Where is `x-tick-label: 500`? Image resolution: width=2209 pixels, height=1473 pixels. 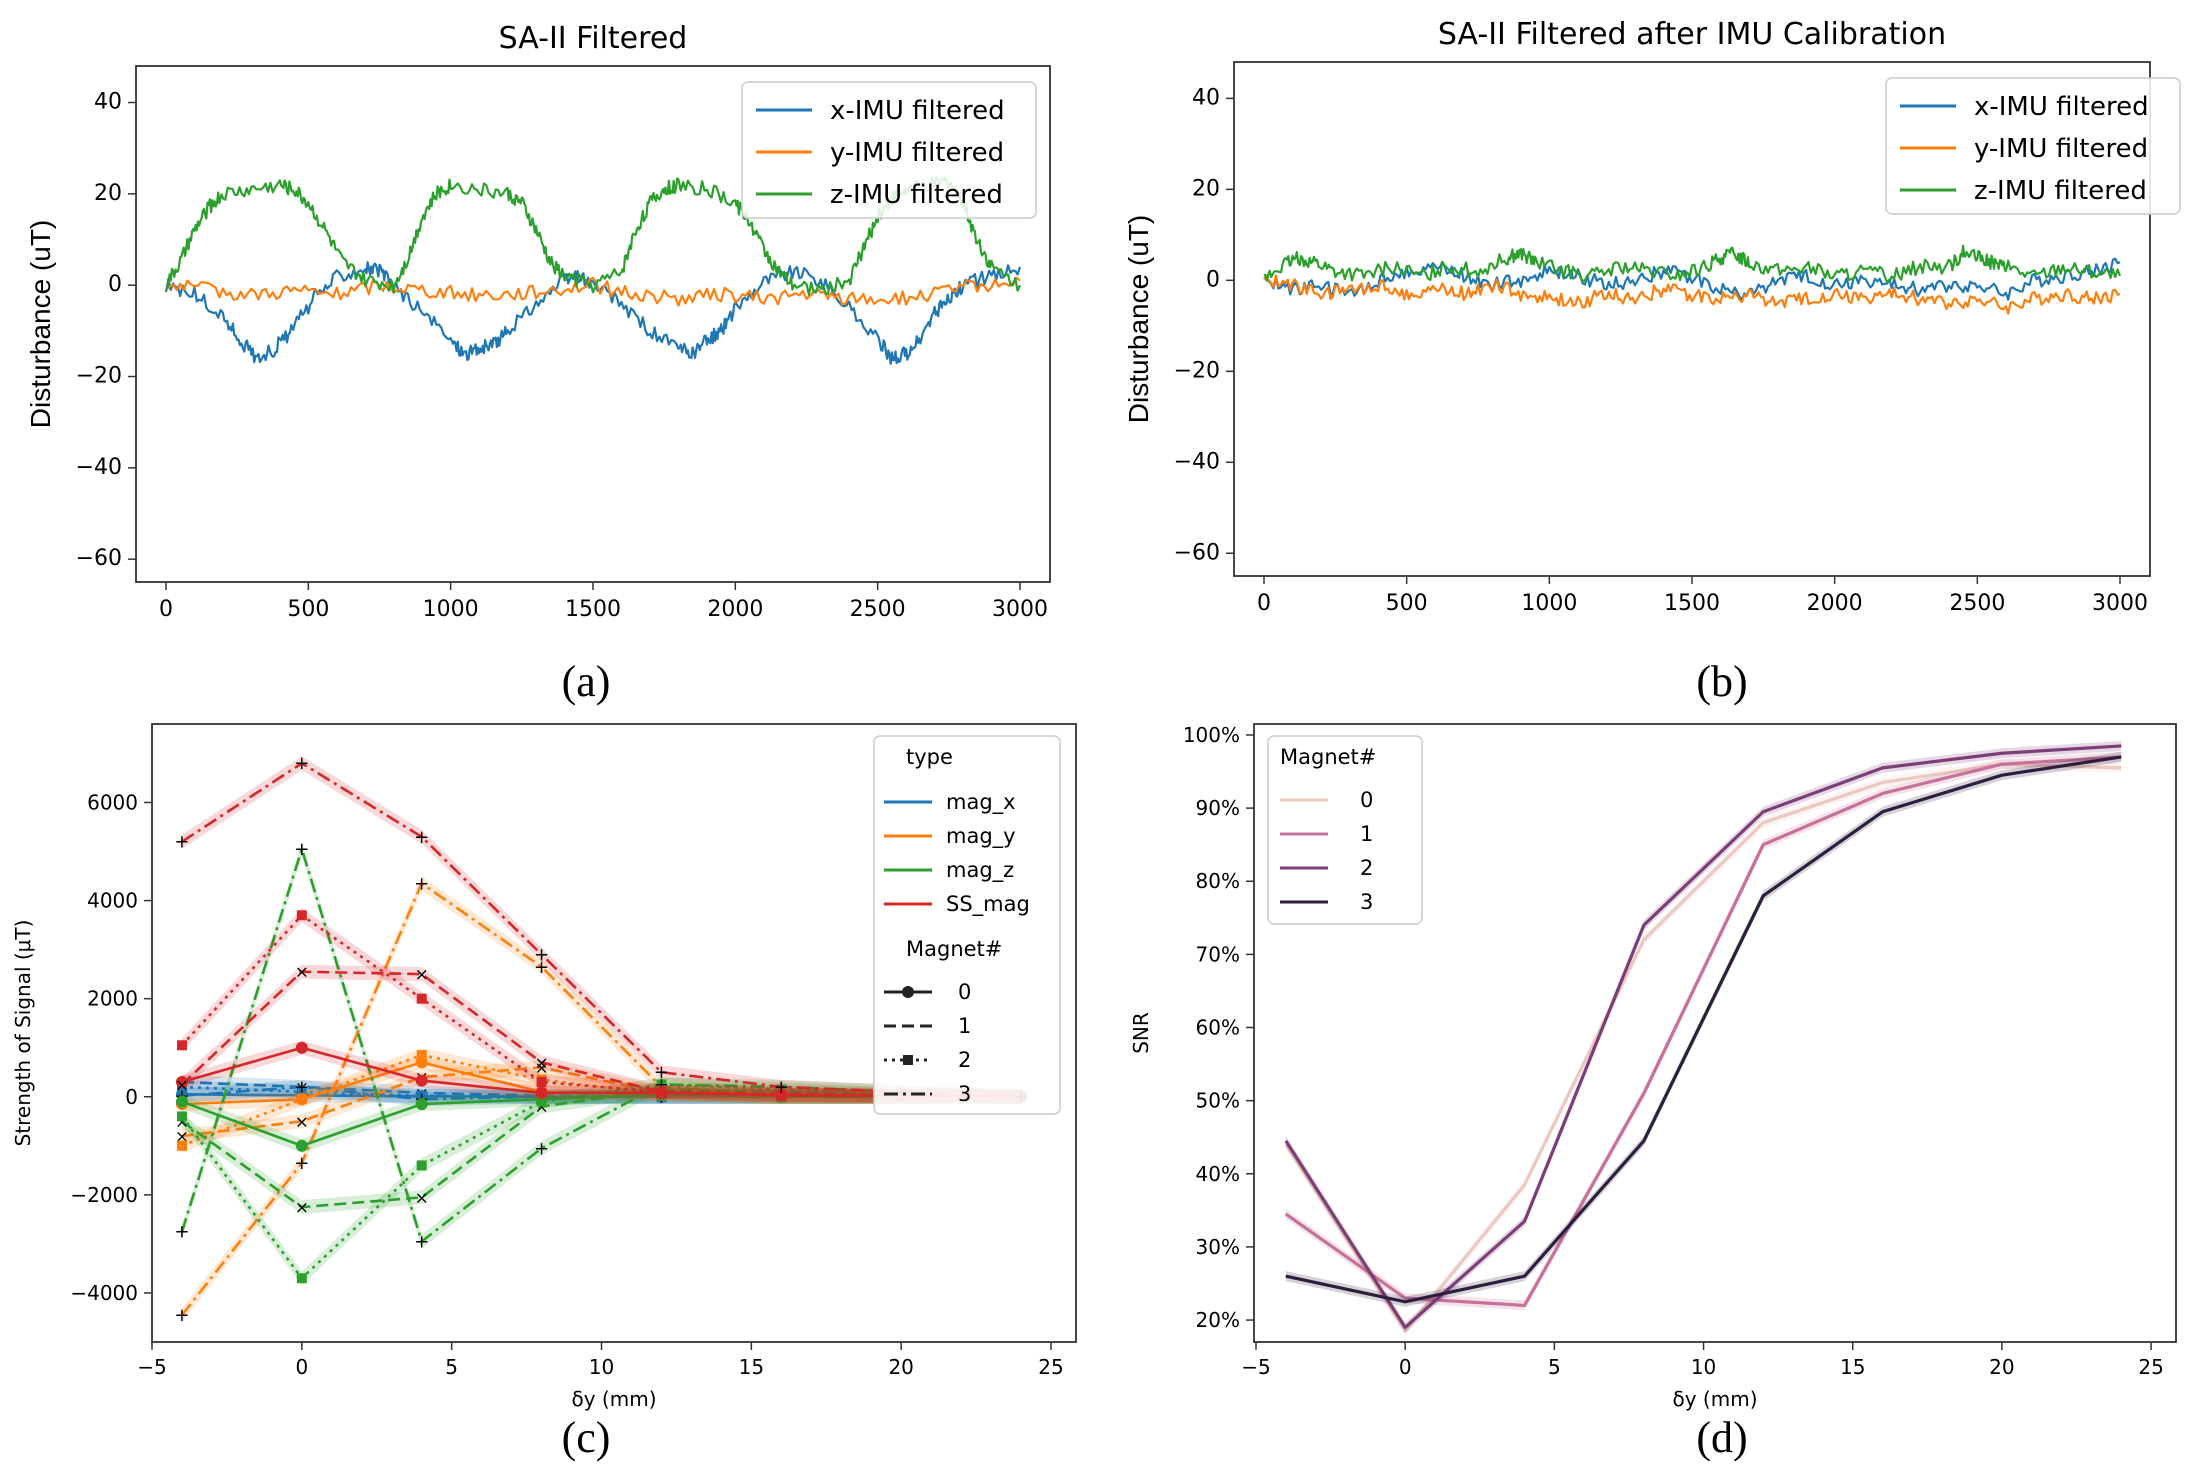
x-tick-label: 500 is located at coordinates (1407, 603).